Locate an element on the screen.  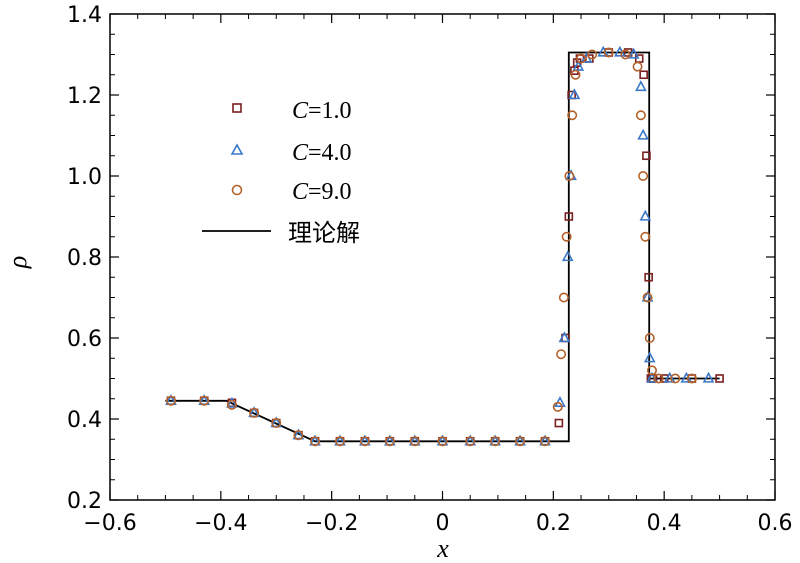
legend-label-c4: C=4.0 is located at coordinates (322, 153).